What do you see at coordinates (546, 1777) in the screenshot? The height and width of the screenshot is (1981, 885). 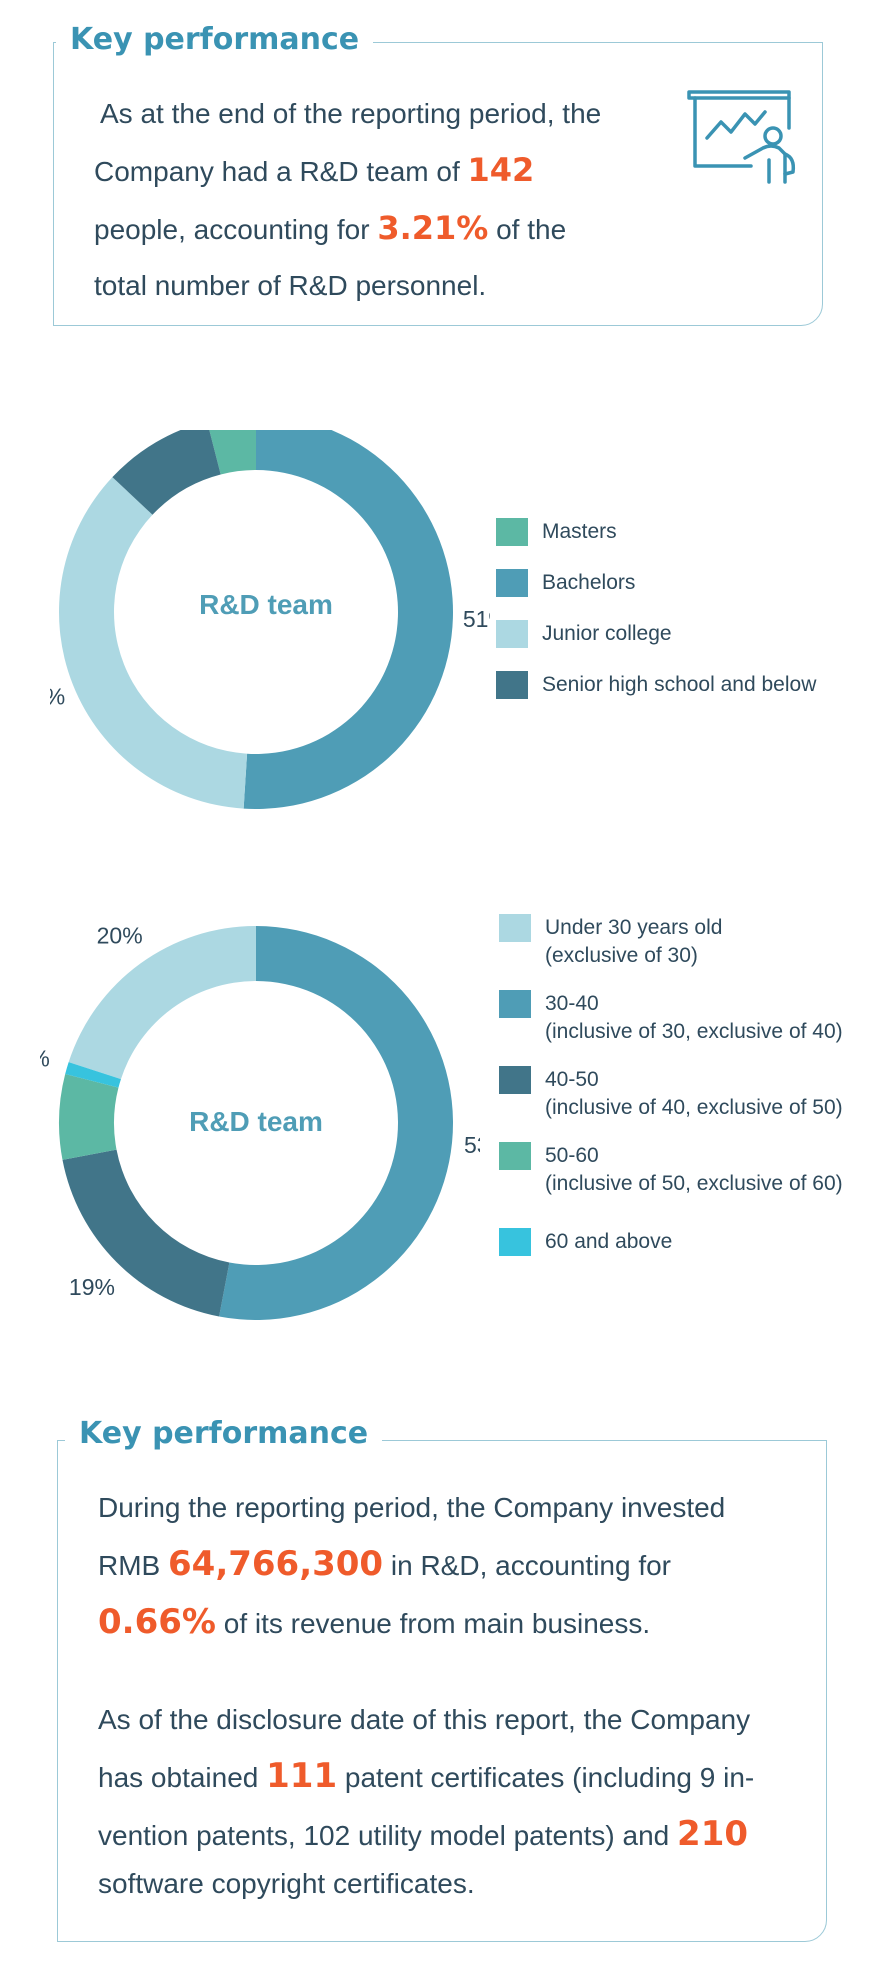 I see `kp2-p2-line-2-post: patent certificates (including 9 in-` at bounding box center [546, 1777].